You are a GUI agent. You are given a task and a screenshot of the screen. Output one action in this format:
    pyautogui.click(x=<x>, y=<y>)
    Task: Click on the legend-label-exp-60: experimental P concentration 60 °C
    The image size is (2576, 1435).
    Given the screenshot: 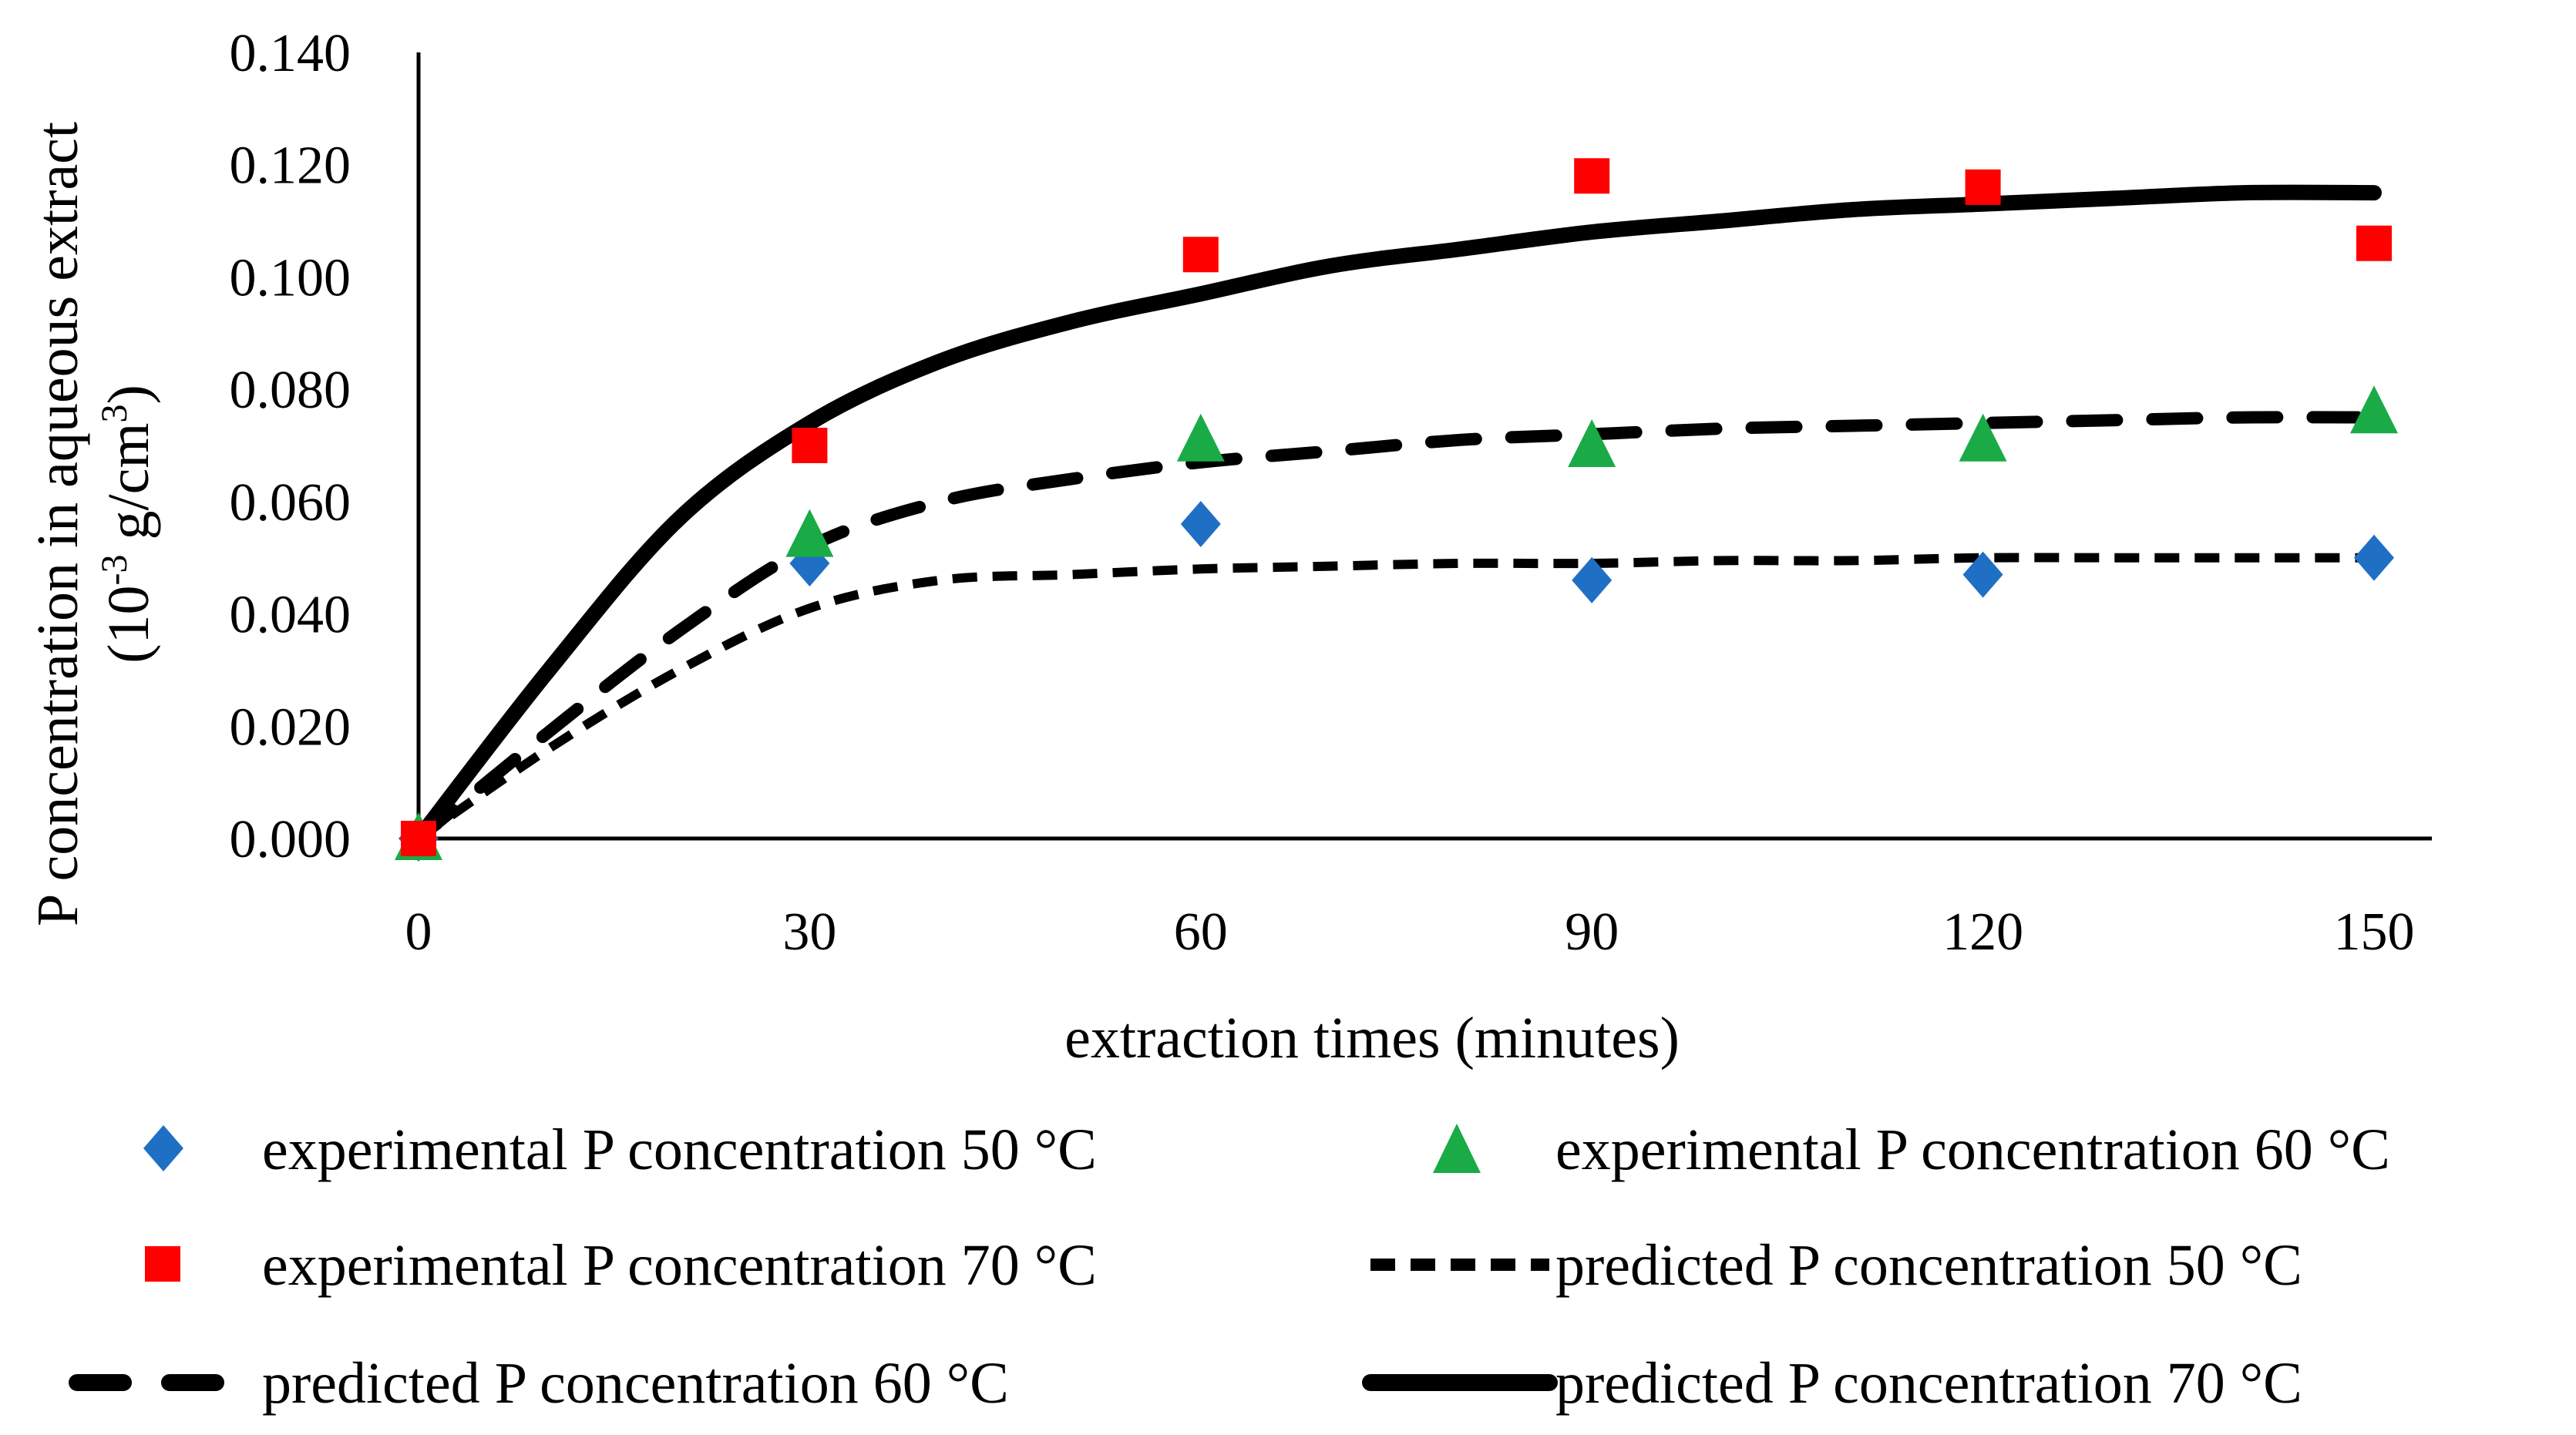 What is the action you would take?
    pyautogui.click(x=1972, y=1149)
    